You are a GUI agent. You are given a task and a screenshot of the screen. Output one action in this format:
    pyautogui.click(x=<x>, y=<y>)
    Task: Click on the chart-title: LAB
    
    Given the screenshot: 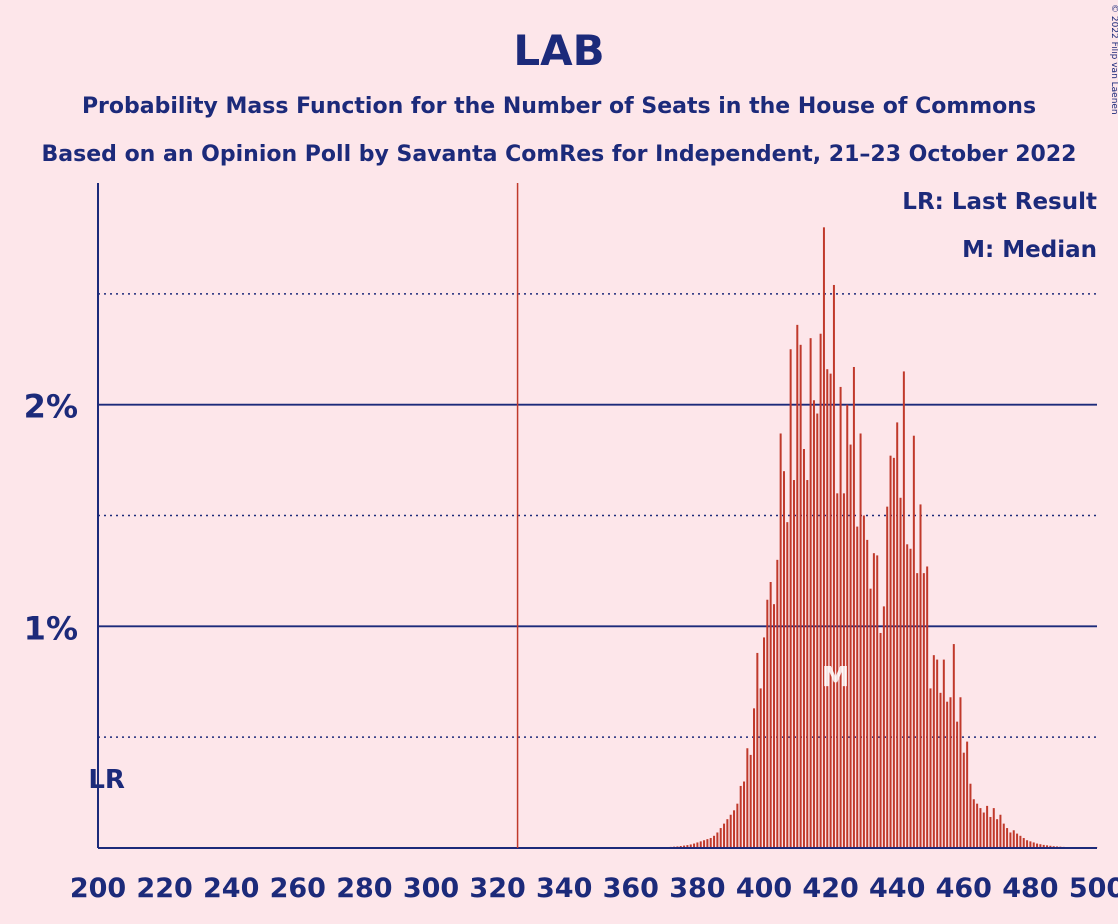 What is the action you would take?
    pyautogui.click(x=558, y=50)
    